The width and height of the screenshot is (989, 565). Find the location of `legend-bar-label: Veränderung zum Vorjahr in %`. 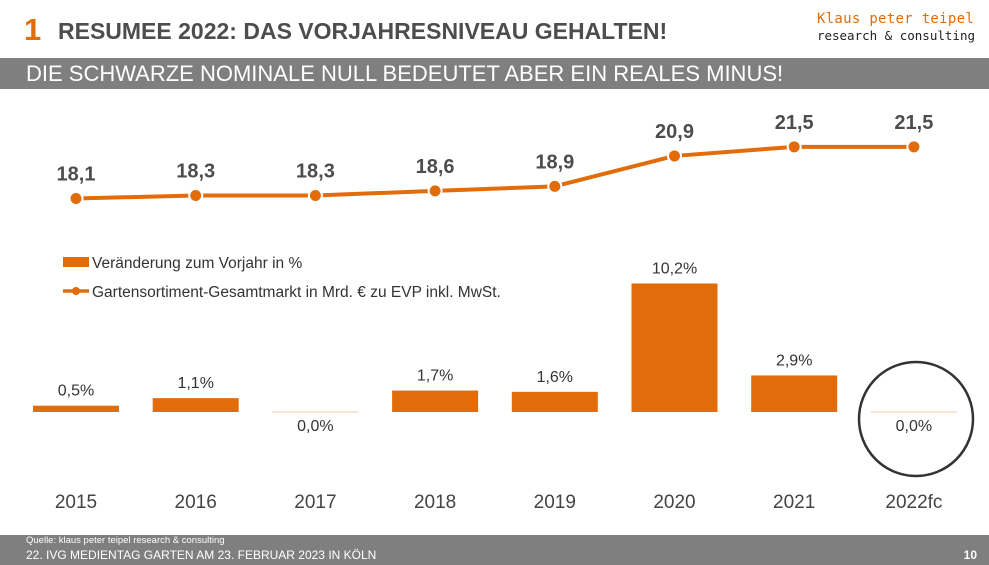

legend-bar-label: Veränderung zum Vorjahr in % is located at coordinates (197, 263).